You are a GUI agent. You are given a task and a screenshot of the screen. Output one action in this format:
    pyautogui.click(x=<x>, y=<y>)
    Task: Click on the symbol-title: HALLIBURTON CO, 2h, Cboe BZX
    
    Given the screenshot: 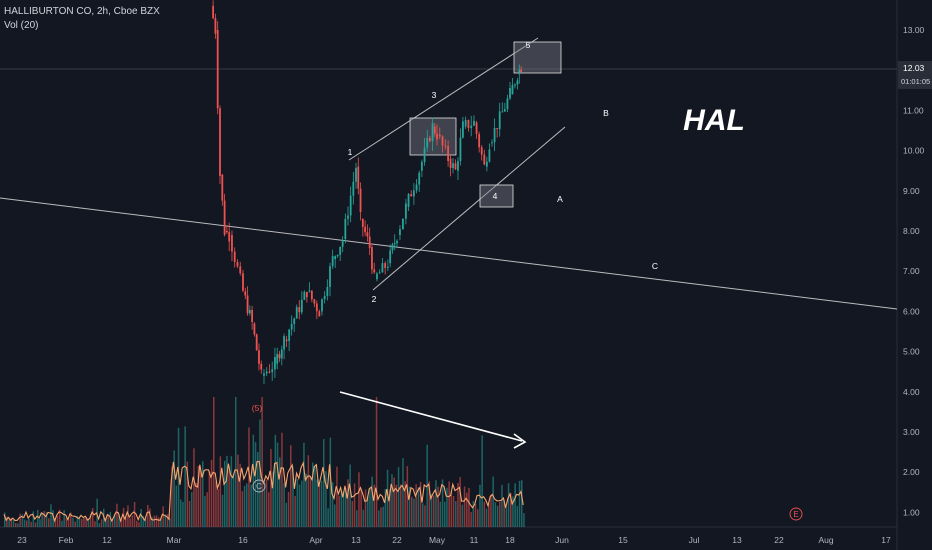 What is the action you would take?
    pyautogui.click(x=82, y=11)
    